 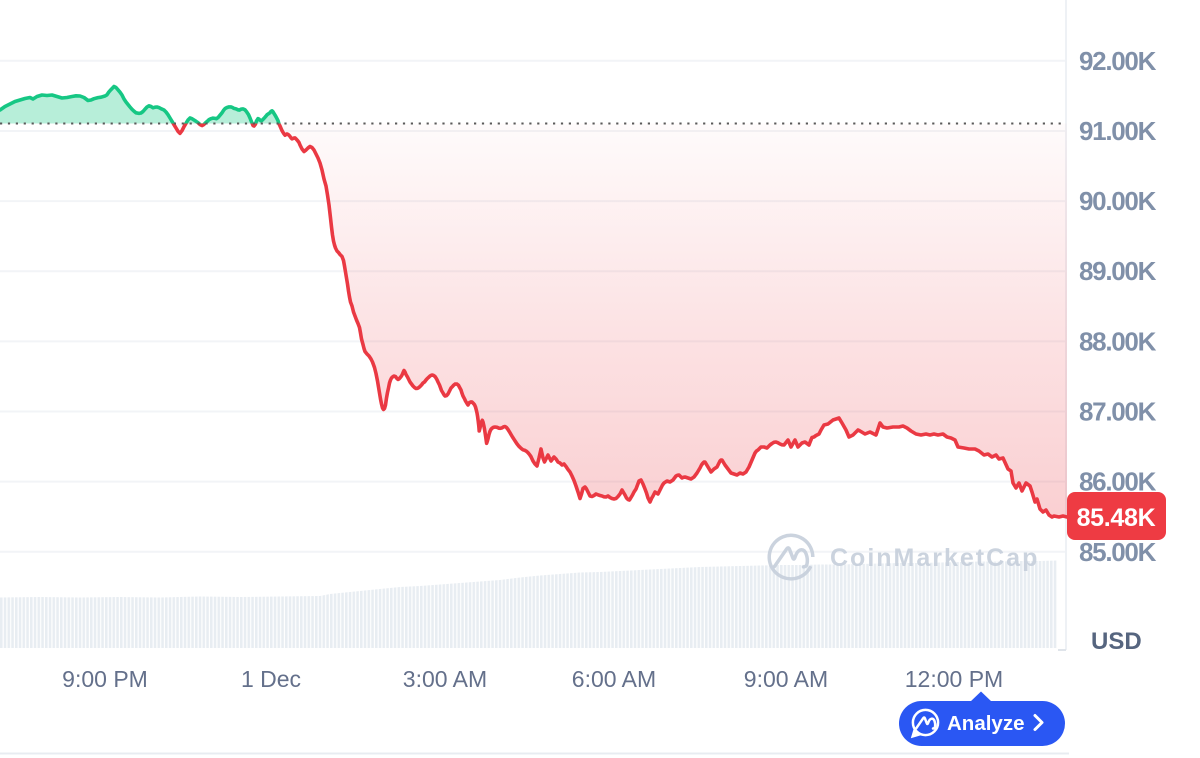 I want to click on svg-text: 92.00K, so click(x=1118, y=61).